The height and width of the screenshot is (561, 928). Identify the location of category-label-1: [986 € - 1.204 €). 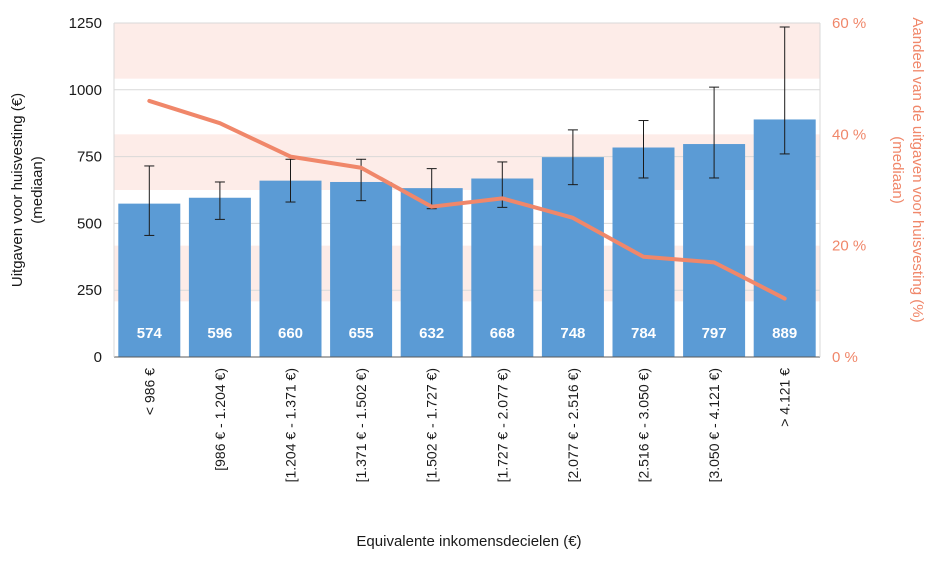
(220, 419).